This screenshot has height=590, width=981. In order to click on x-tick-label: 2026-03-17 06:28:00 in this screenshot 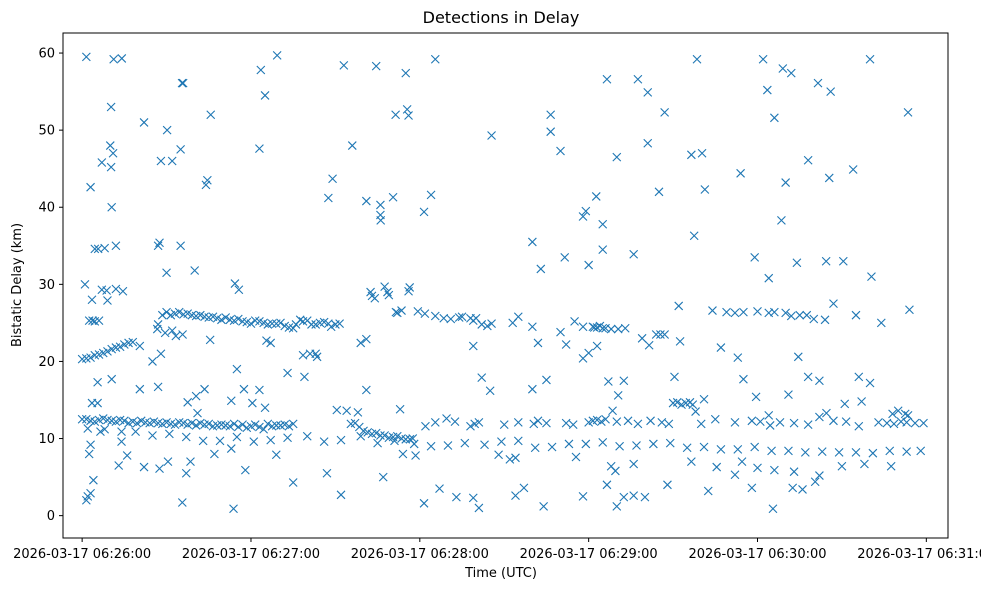, I will do `click(420, 554)`.